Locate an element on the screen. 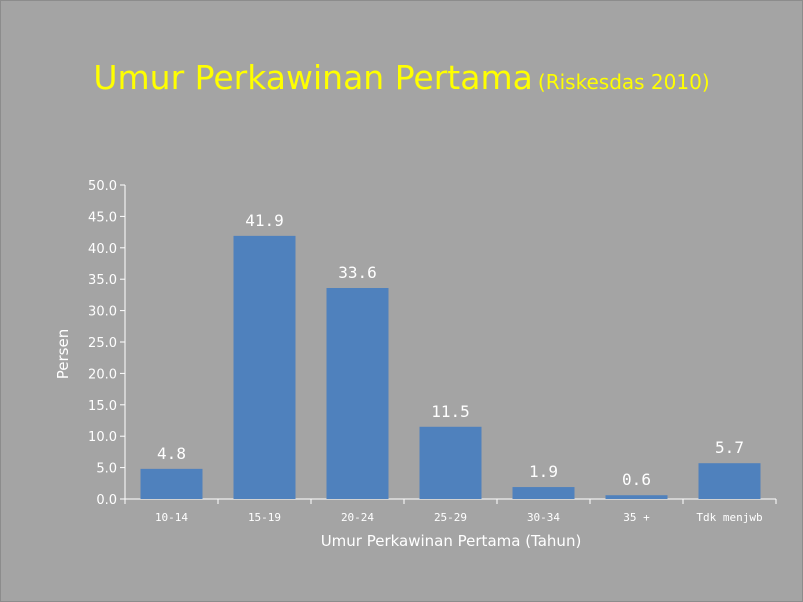 The width and height of the screenshot is (803, 602). x-axis: 10-14 15-19 20-24 25-29 30-34 35 + Tdk menjwb is located at coordinates (450, 511).